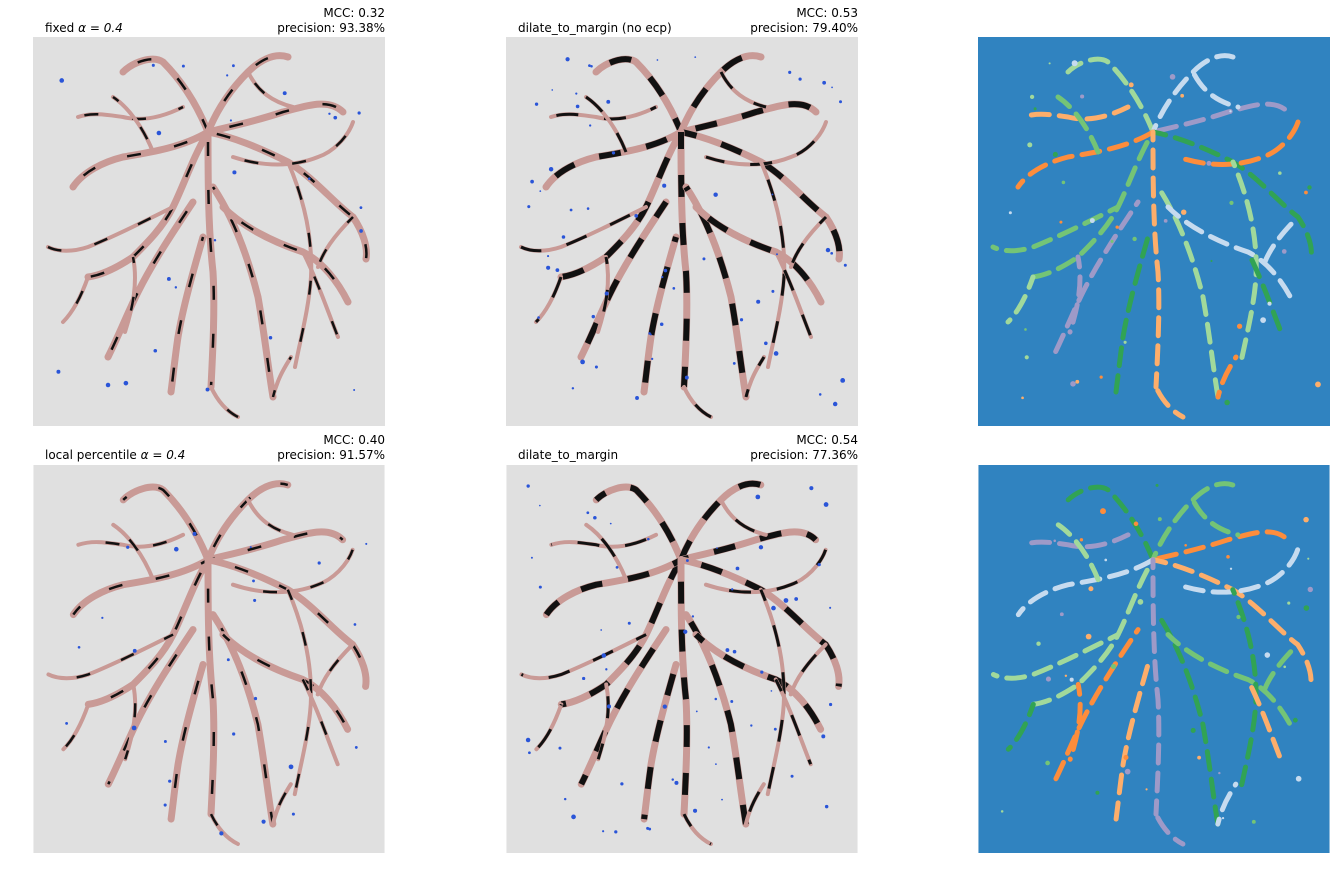  Describe the element at coordinates (827, 440) in the screenshot. I see `panel-5-mcc: MCC: 0.54` at that location.